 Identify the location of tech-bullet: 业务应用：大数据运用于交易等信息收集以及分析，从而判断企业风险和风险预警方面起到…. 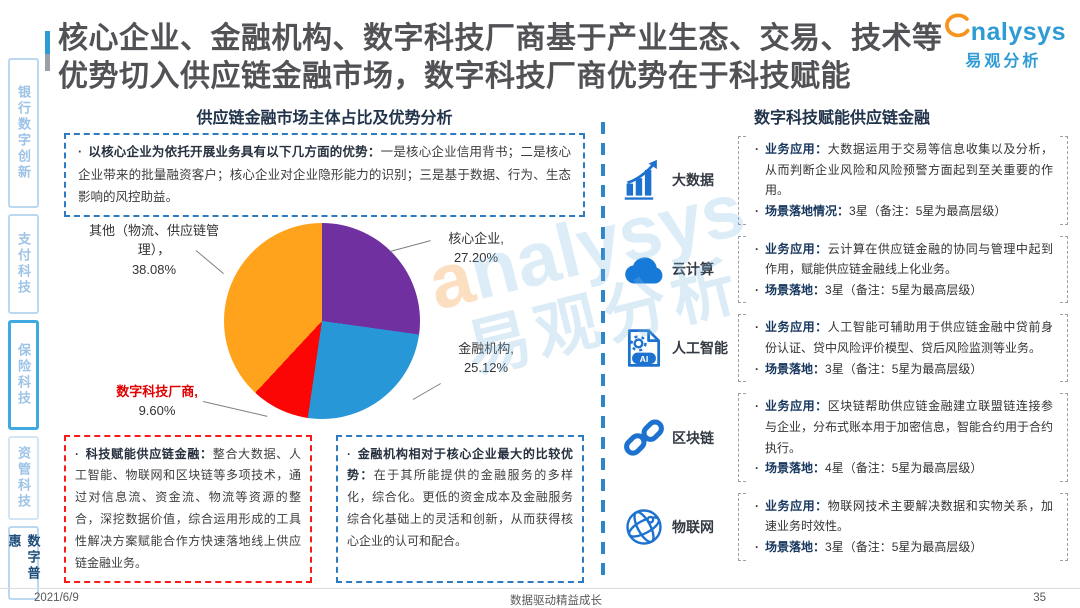
(909, 170).